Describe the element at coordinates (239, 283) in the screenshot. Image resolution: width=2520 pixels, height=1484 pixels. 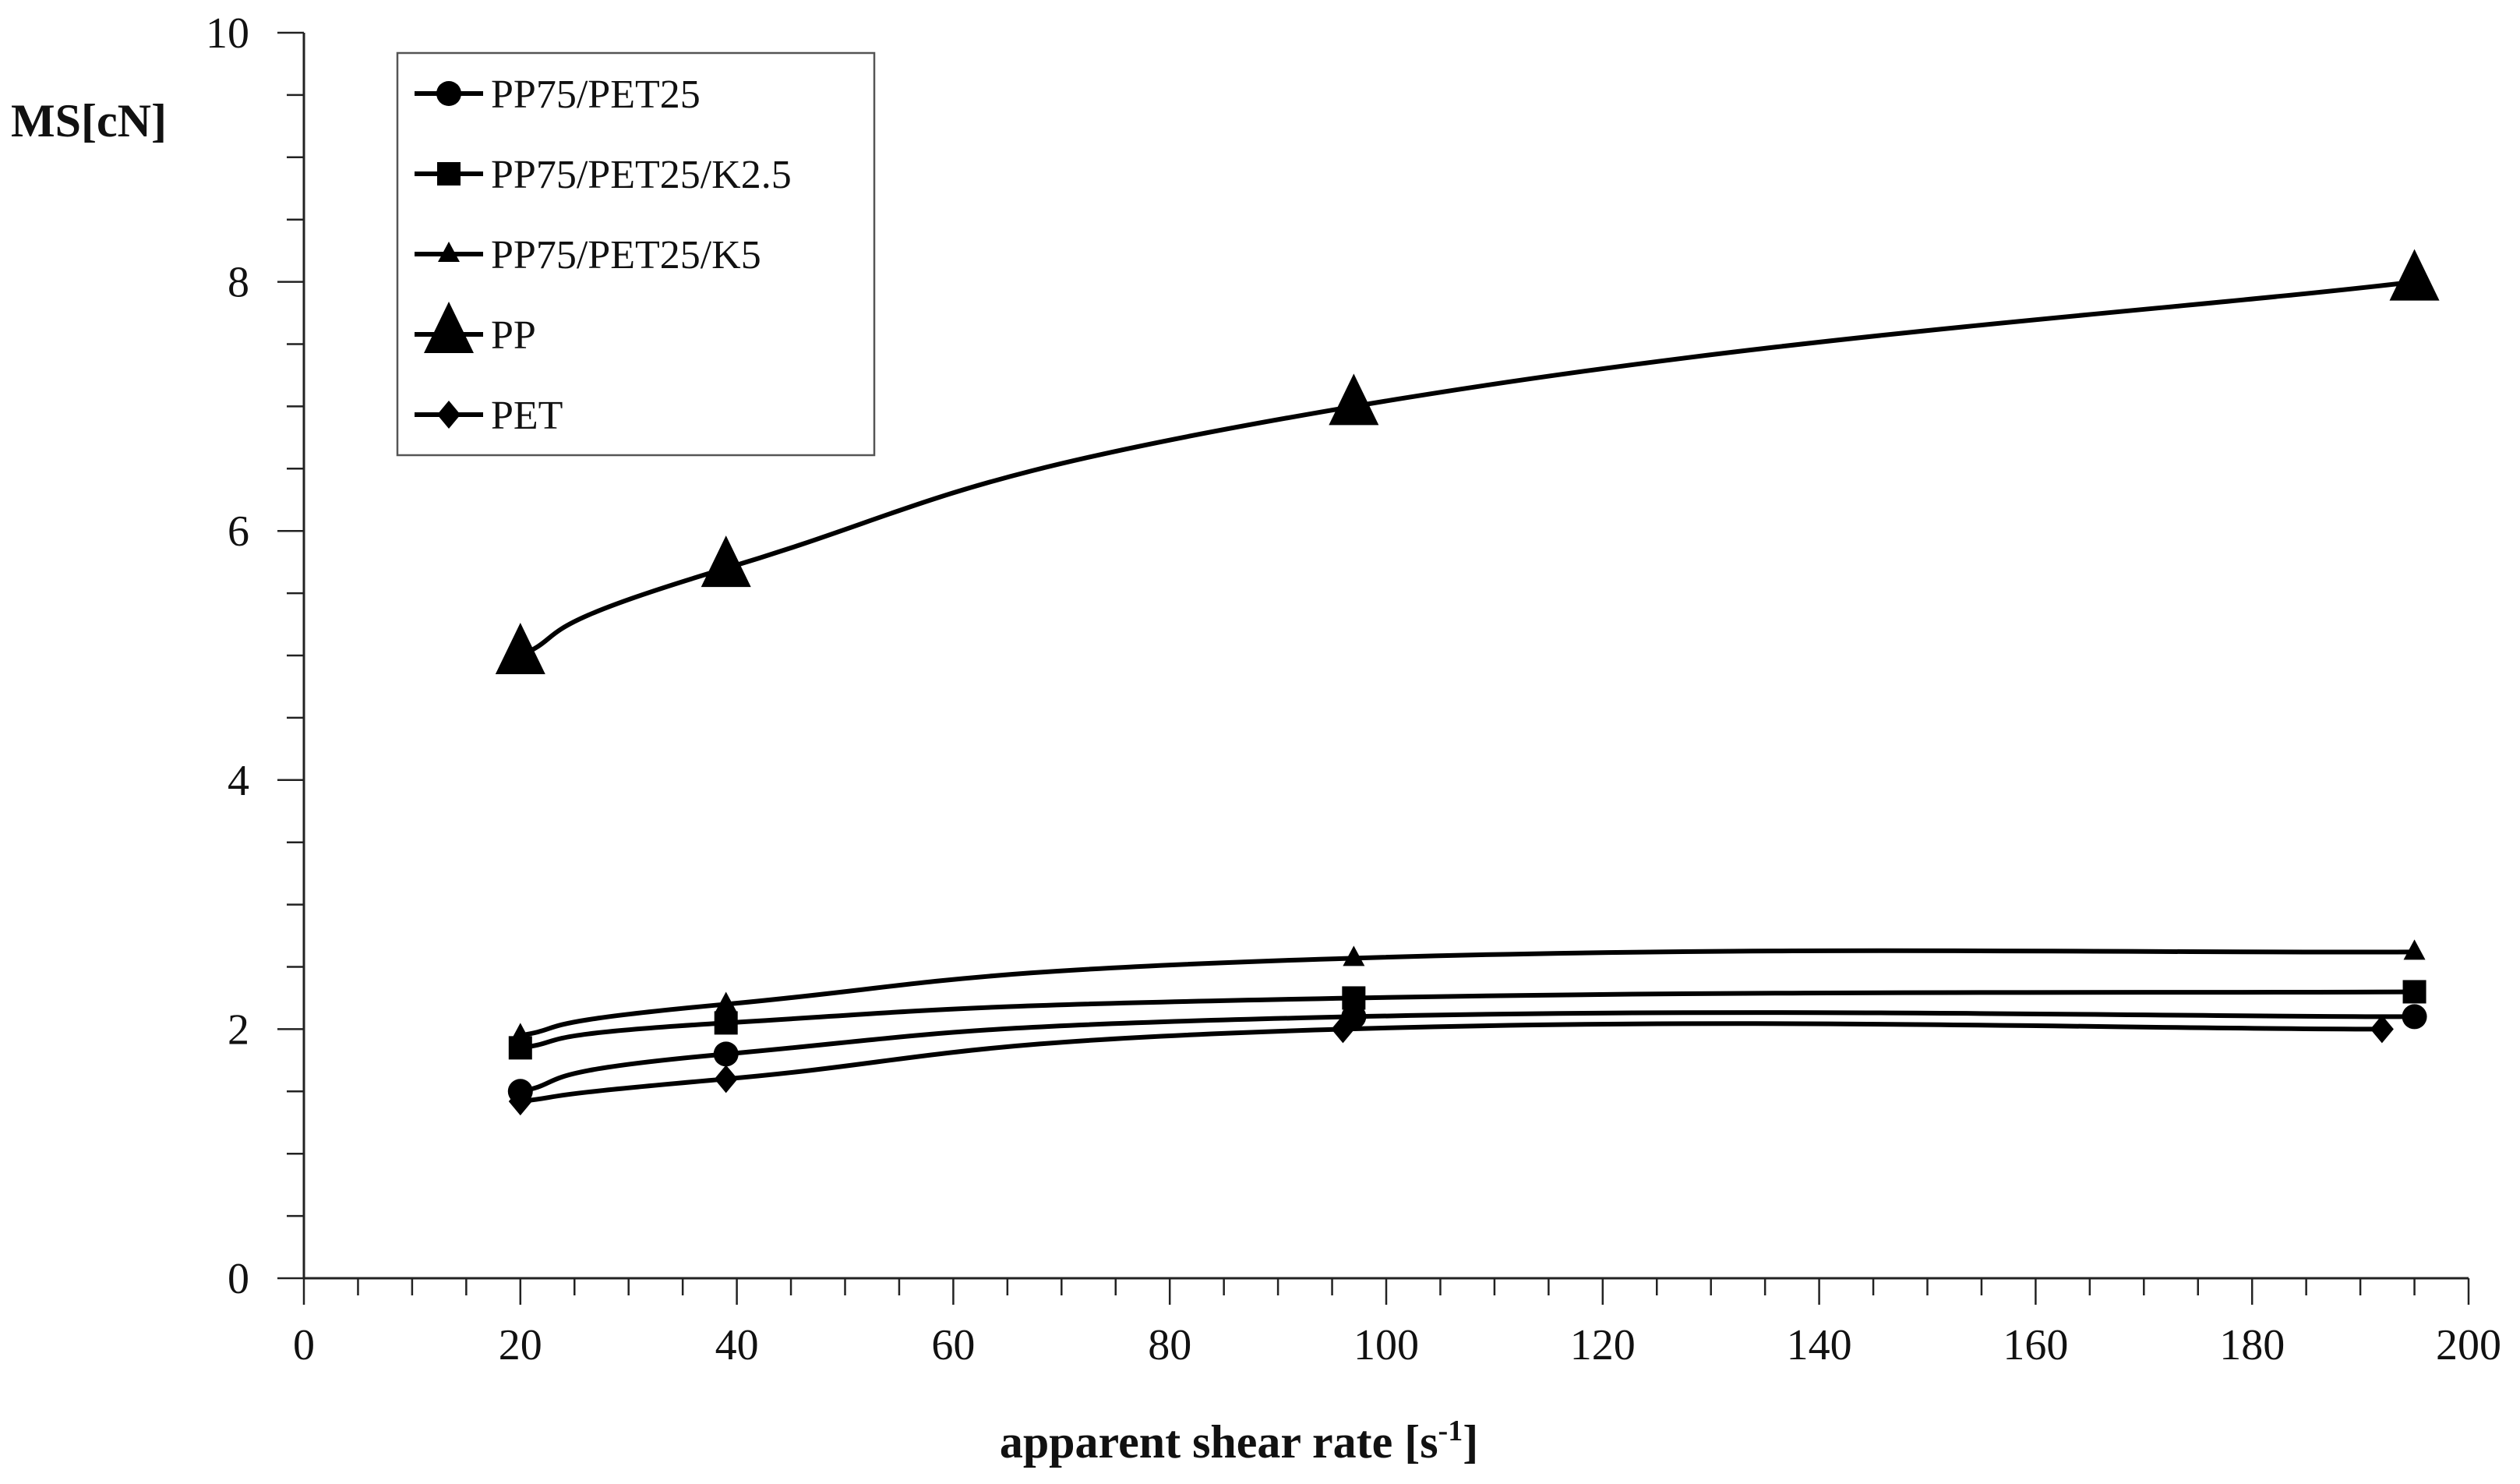
I see `y-tick-label: 8` at that location.